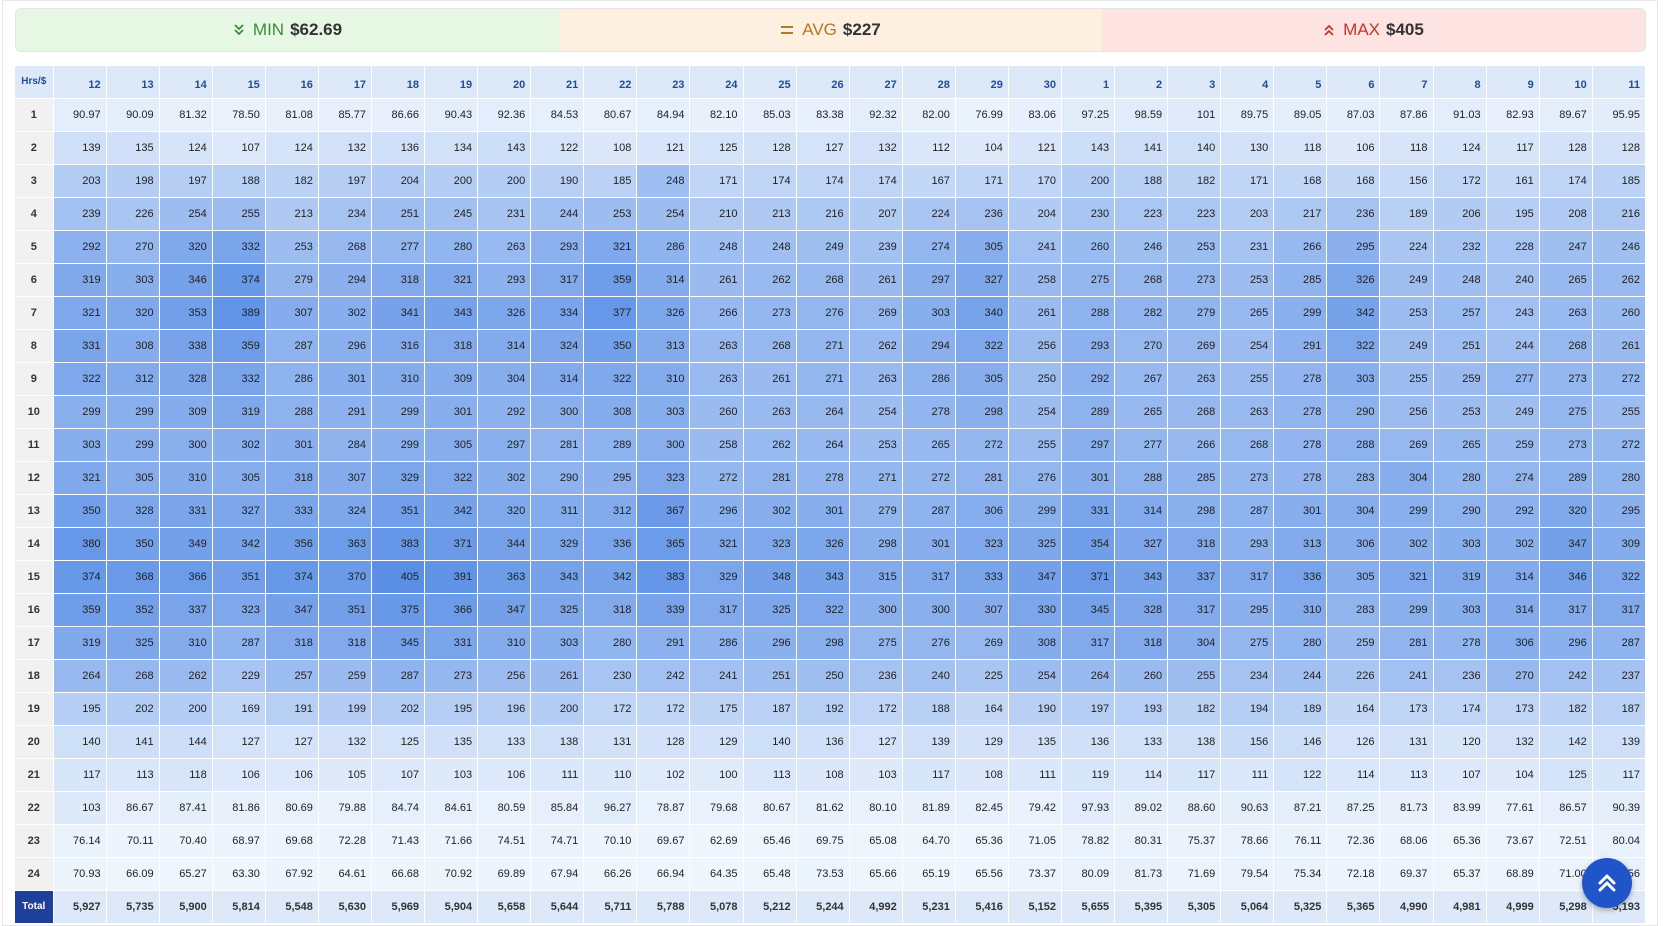  I want to click on column-header: 19, so click(451, 82).